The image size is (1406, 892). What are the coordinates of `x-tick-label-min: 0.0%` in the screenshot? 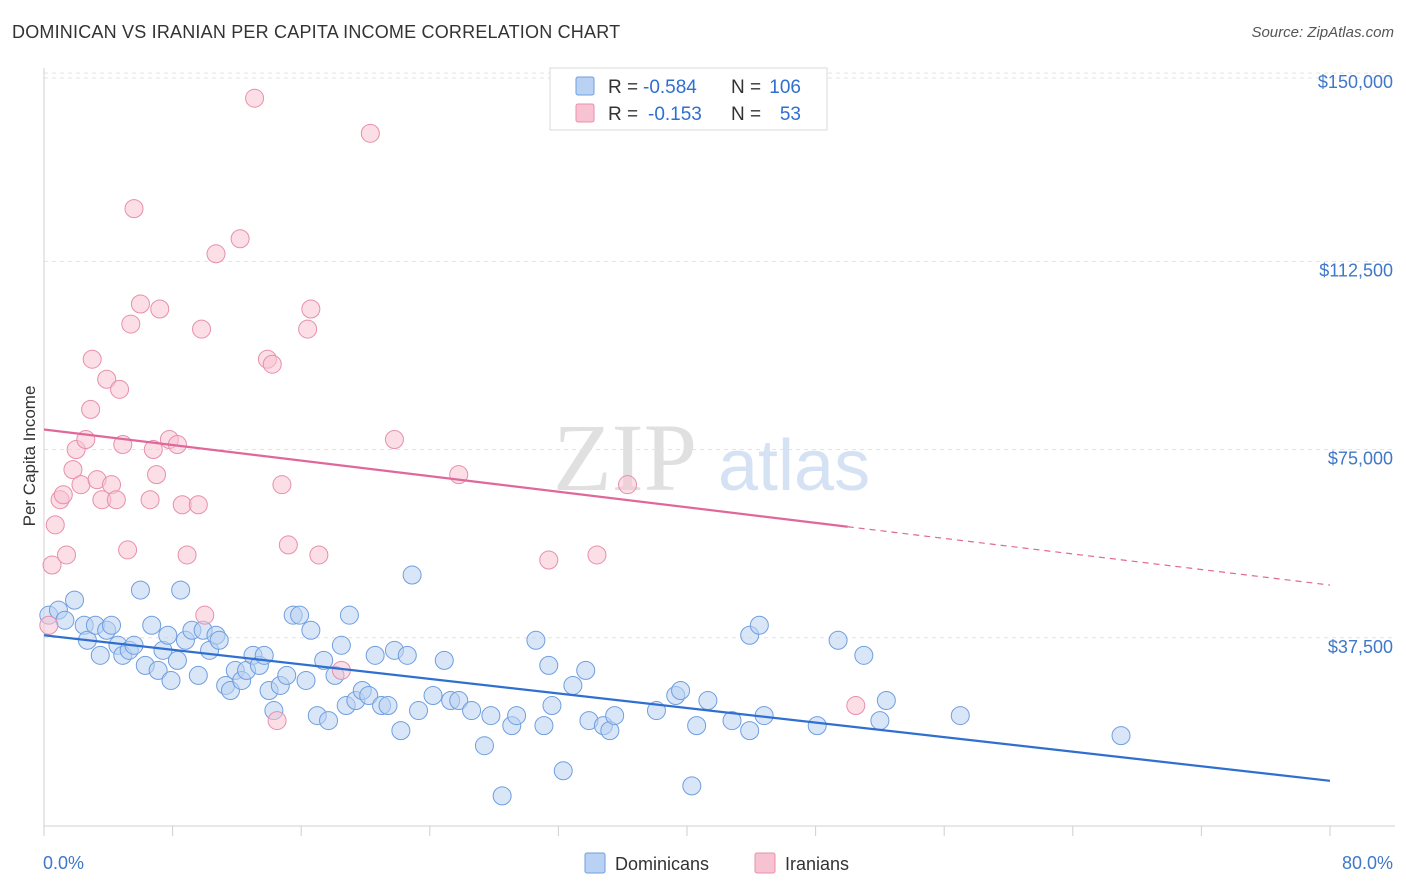 It's located at (63, 863).